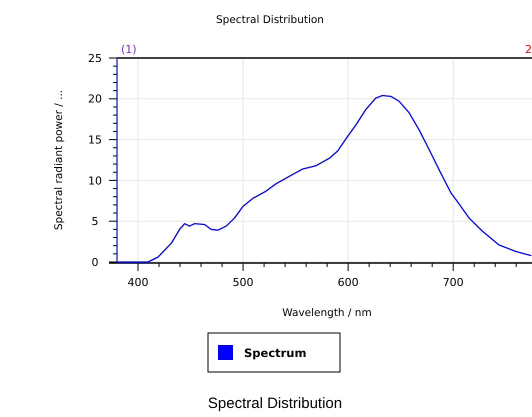  What do you see at coordinates (275, 353) in the screenshot?
I see `legend-label: Spectrum` at bounding box center [275, 353].